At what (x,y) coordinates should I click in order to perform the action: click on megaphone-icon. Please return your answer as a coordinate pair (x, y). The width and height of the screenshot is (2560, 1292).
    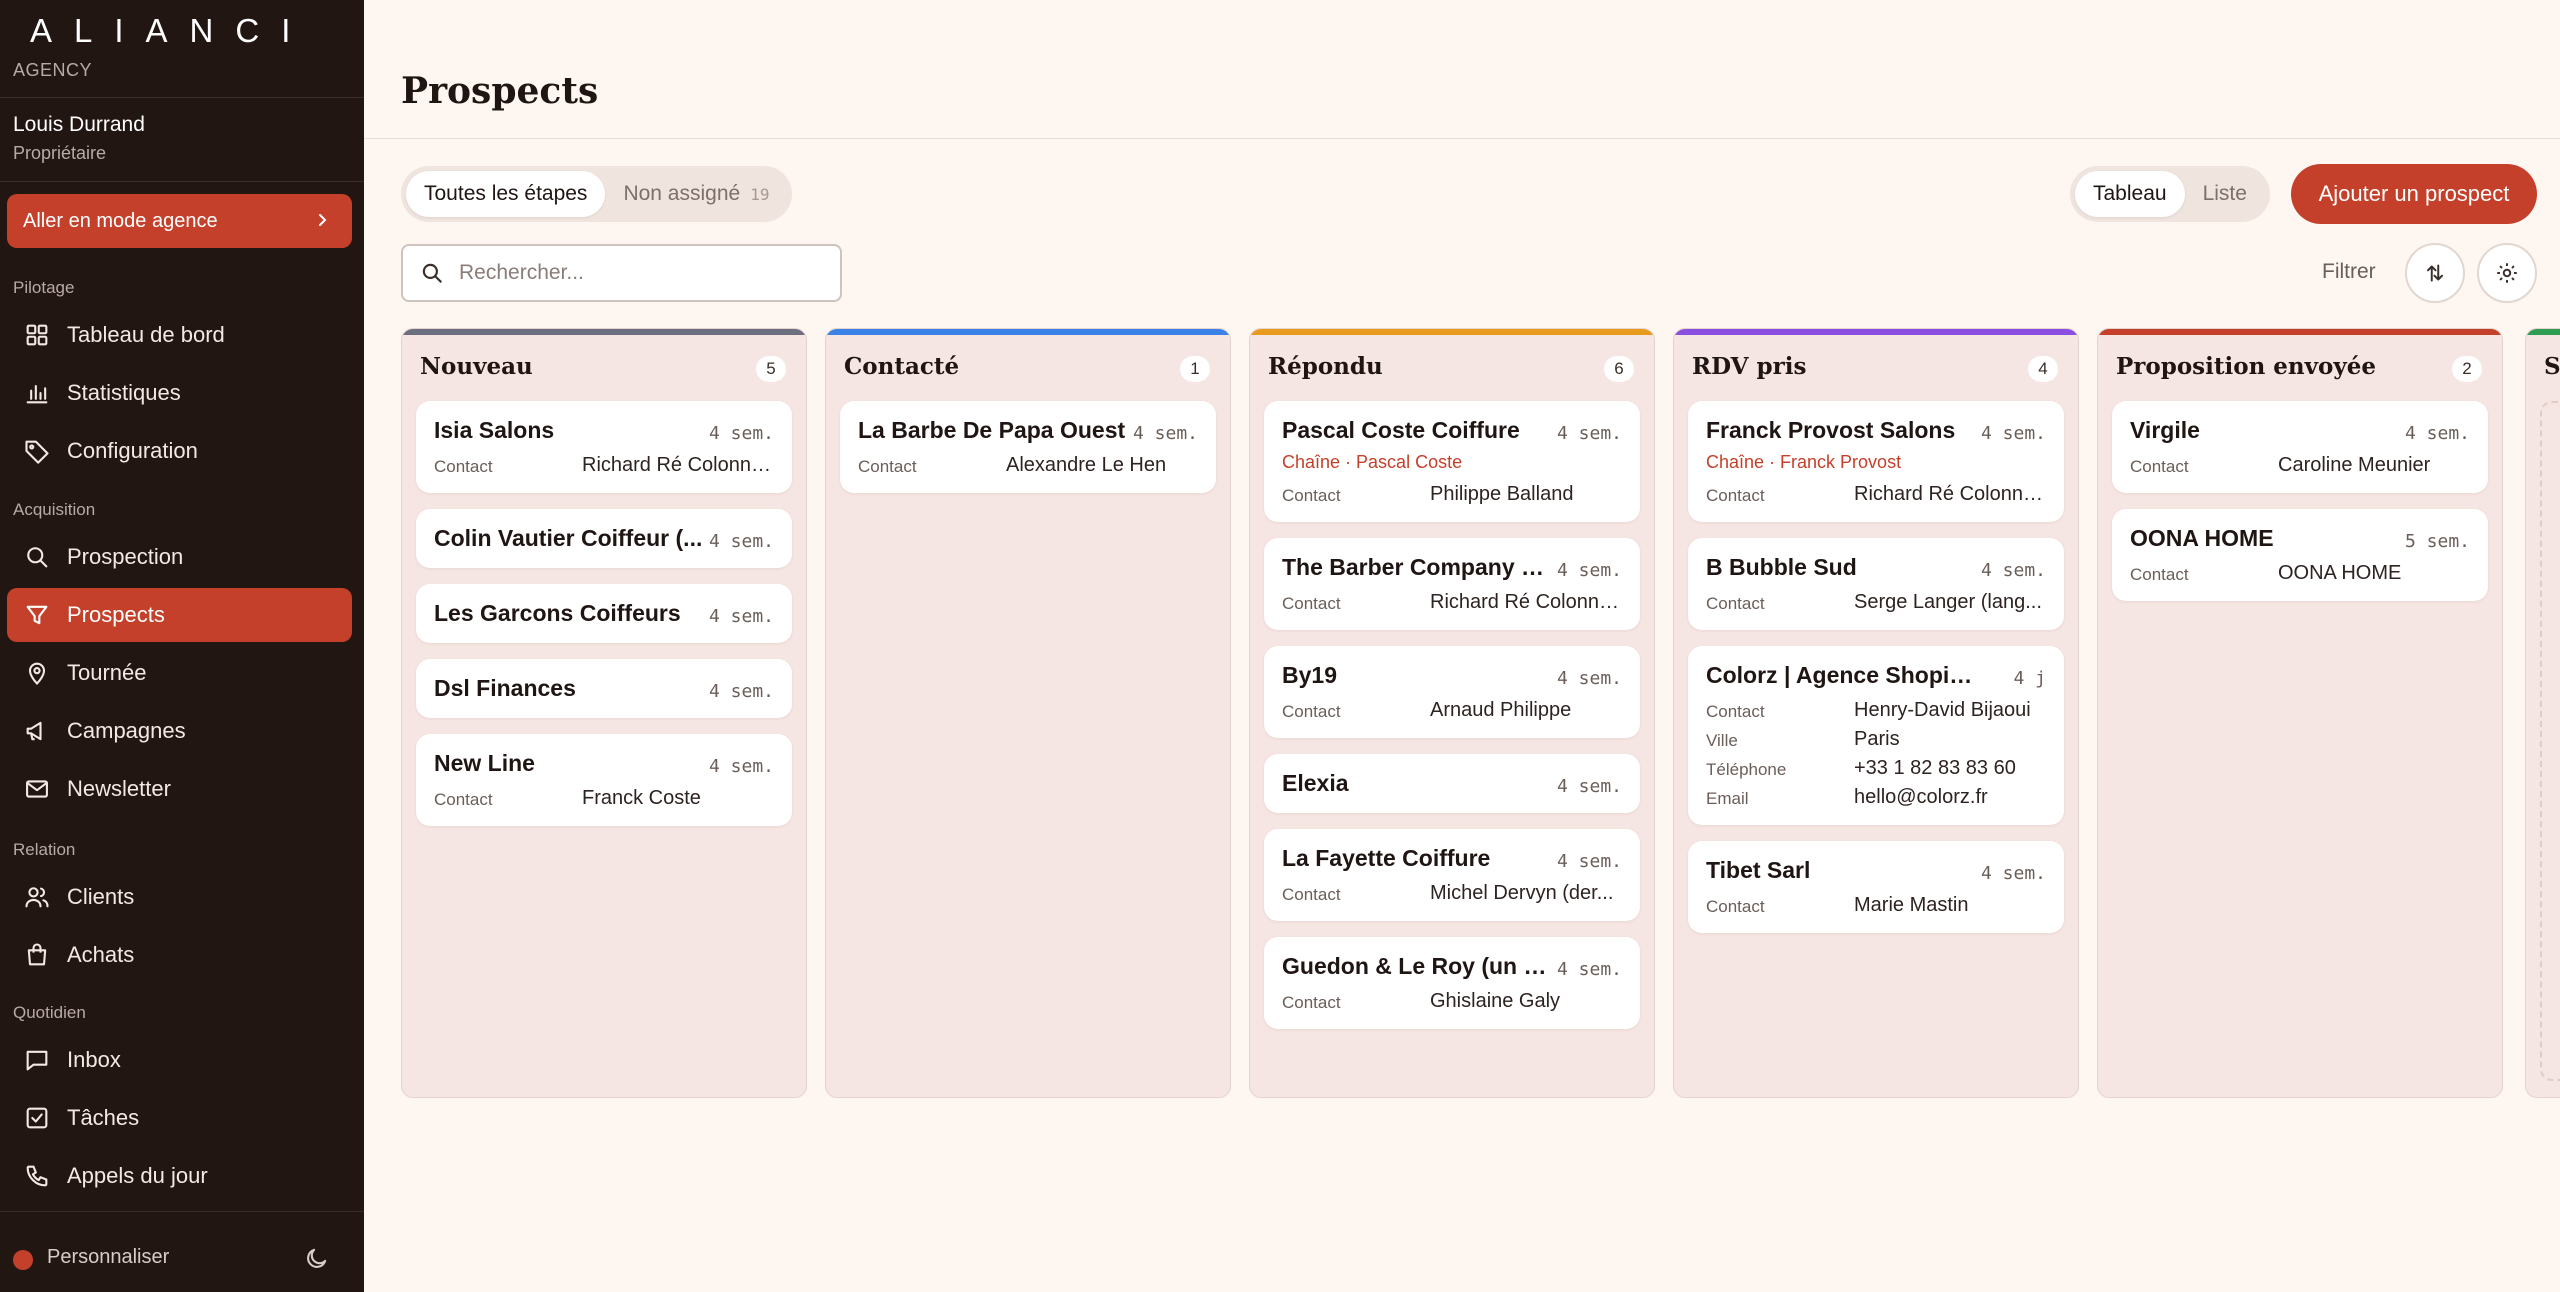
    Looking at the image, I should click on (34, 731).